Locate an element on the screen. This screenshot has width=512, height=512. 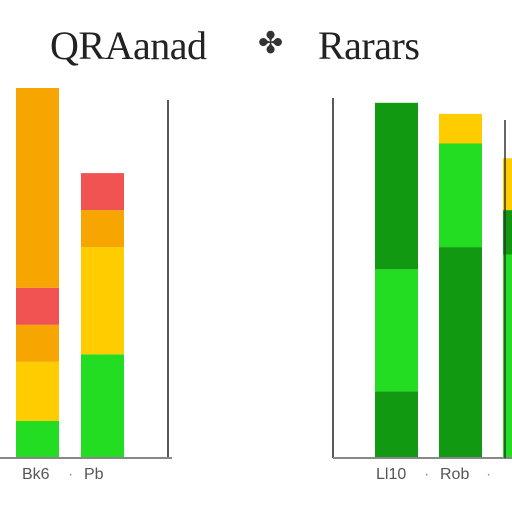
title-right: Rarars is located at coordinates (369, 45).